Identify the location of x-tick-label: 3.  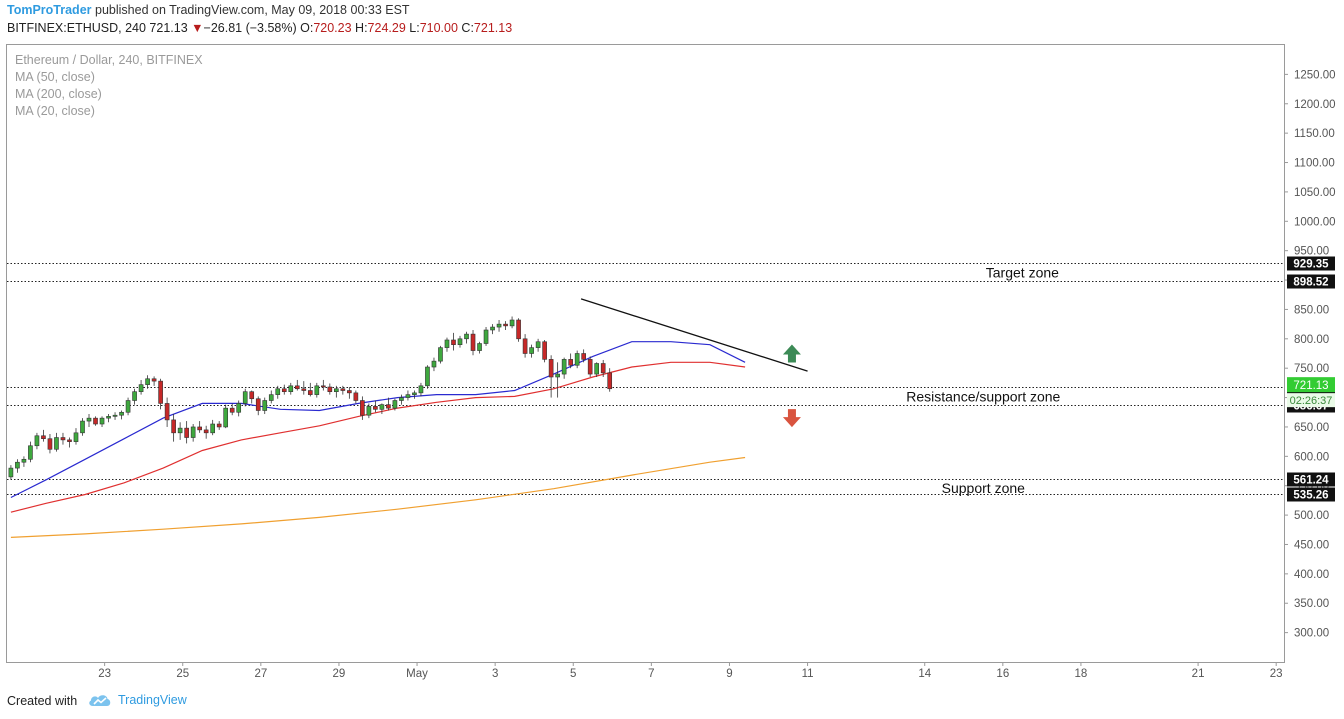
(495, 674).